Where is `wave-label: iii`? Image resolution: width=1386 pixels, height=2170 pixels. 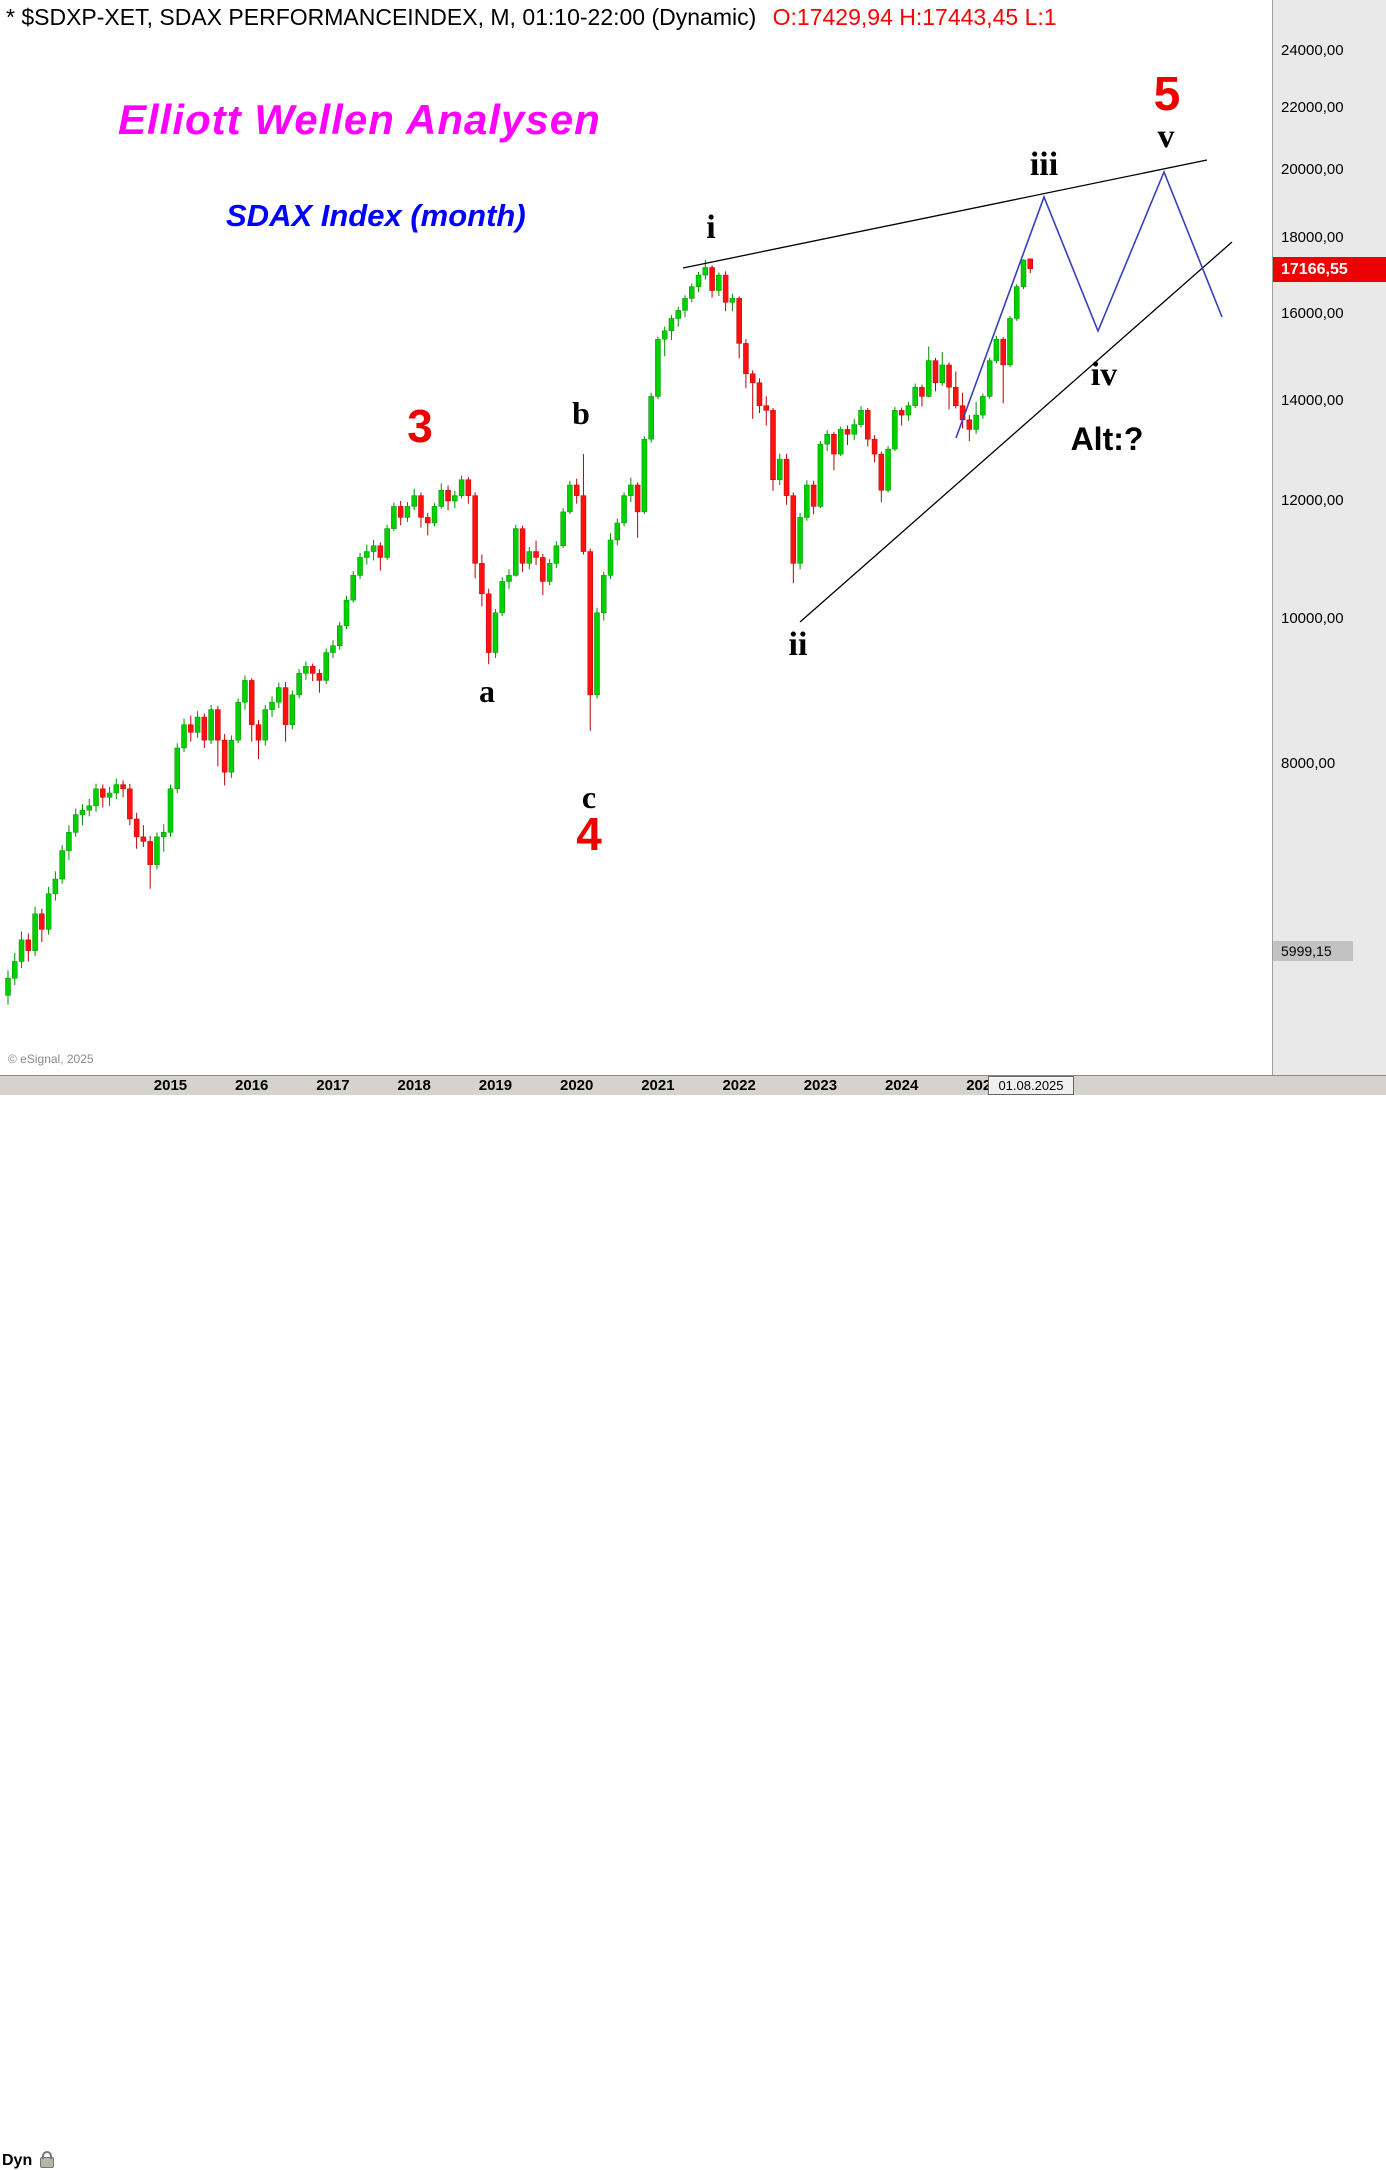 wave-label: iii is located at coordinates (1044, 164).